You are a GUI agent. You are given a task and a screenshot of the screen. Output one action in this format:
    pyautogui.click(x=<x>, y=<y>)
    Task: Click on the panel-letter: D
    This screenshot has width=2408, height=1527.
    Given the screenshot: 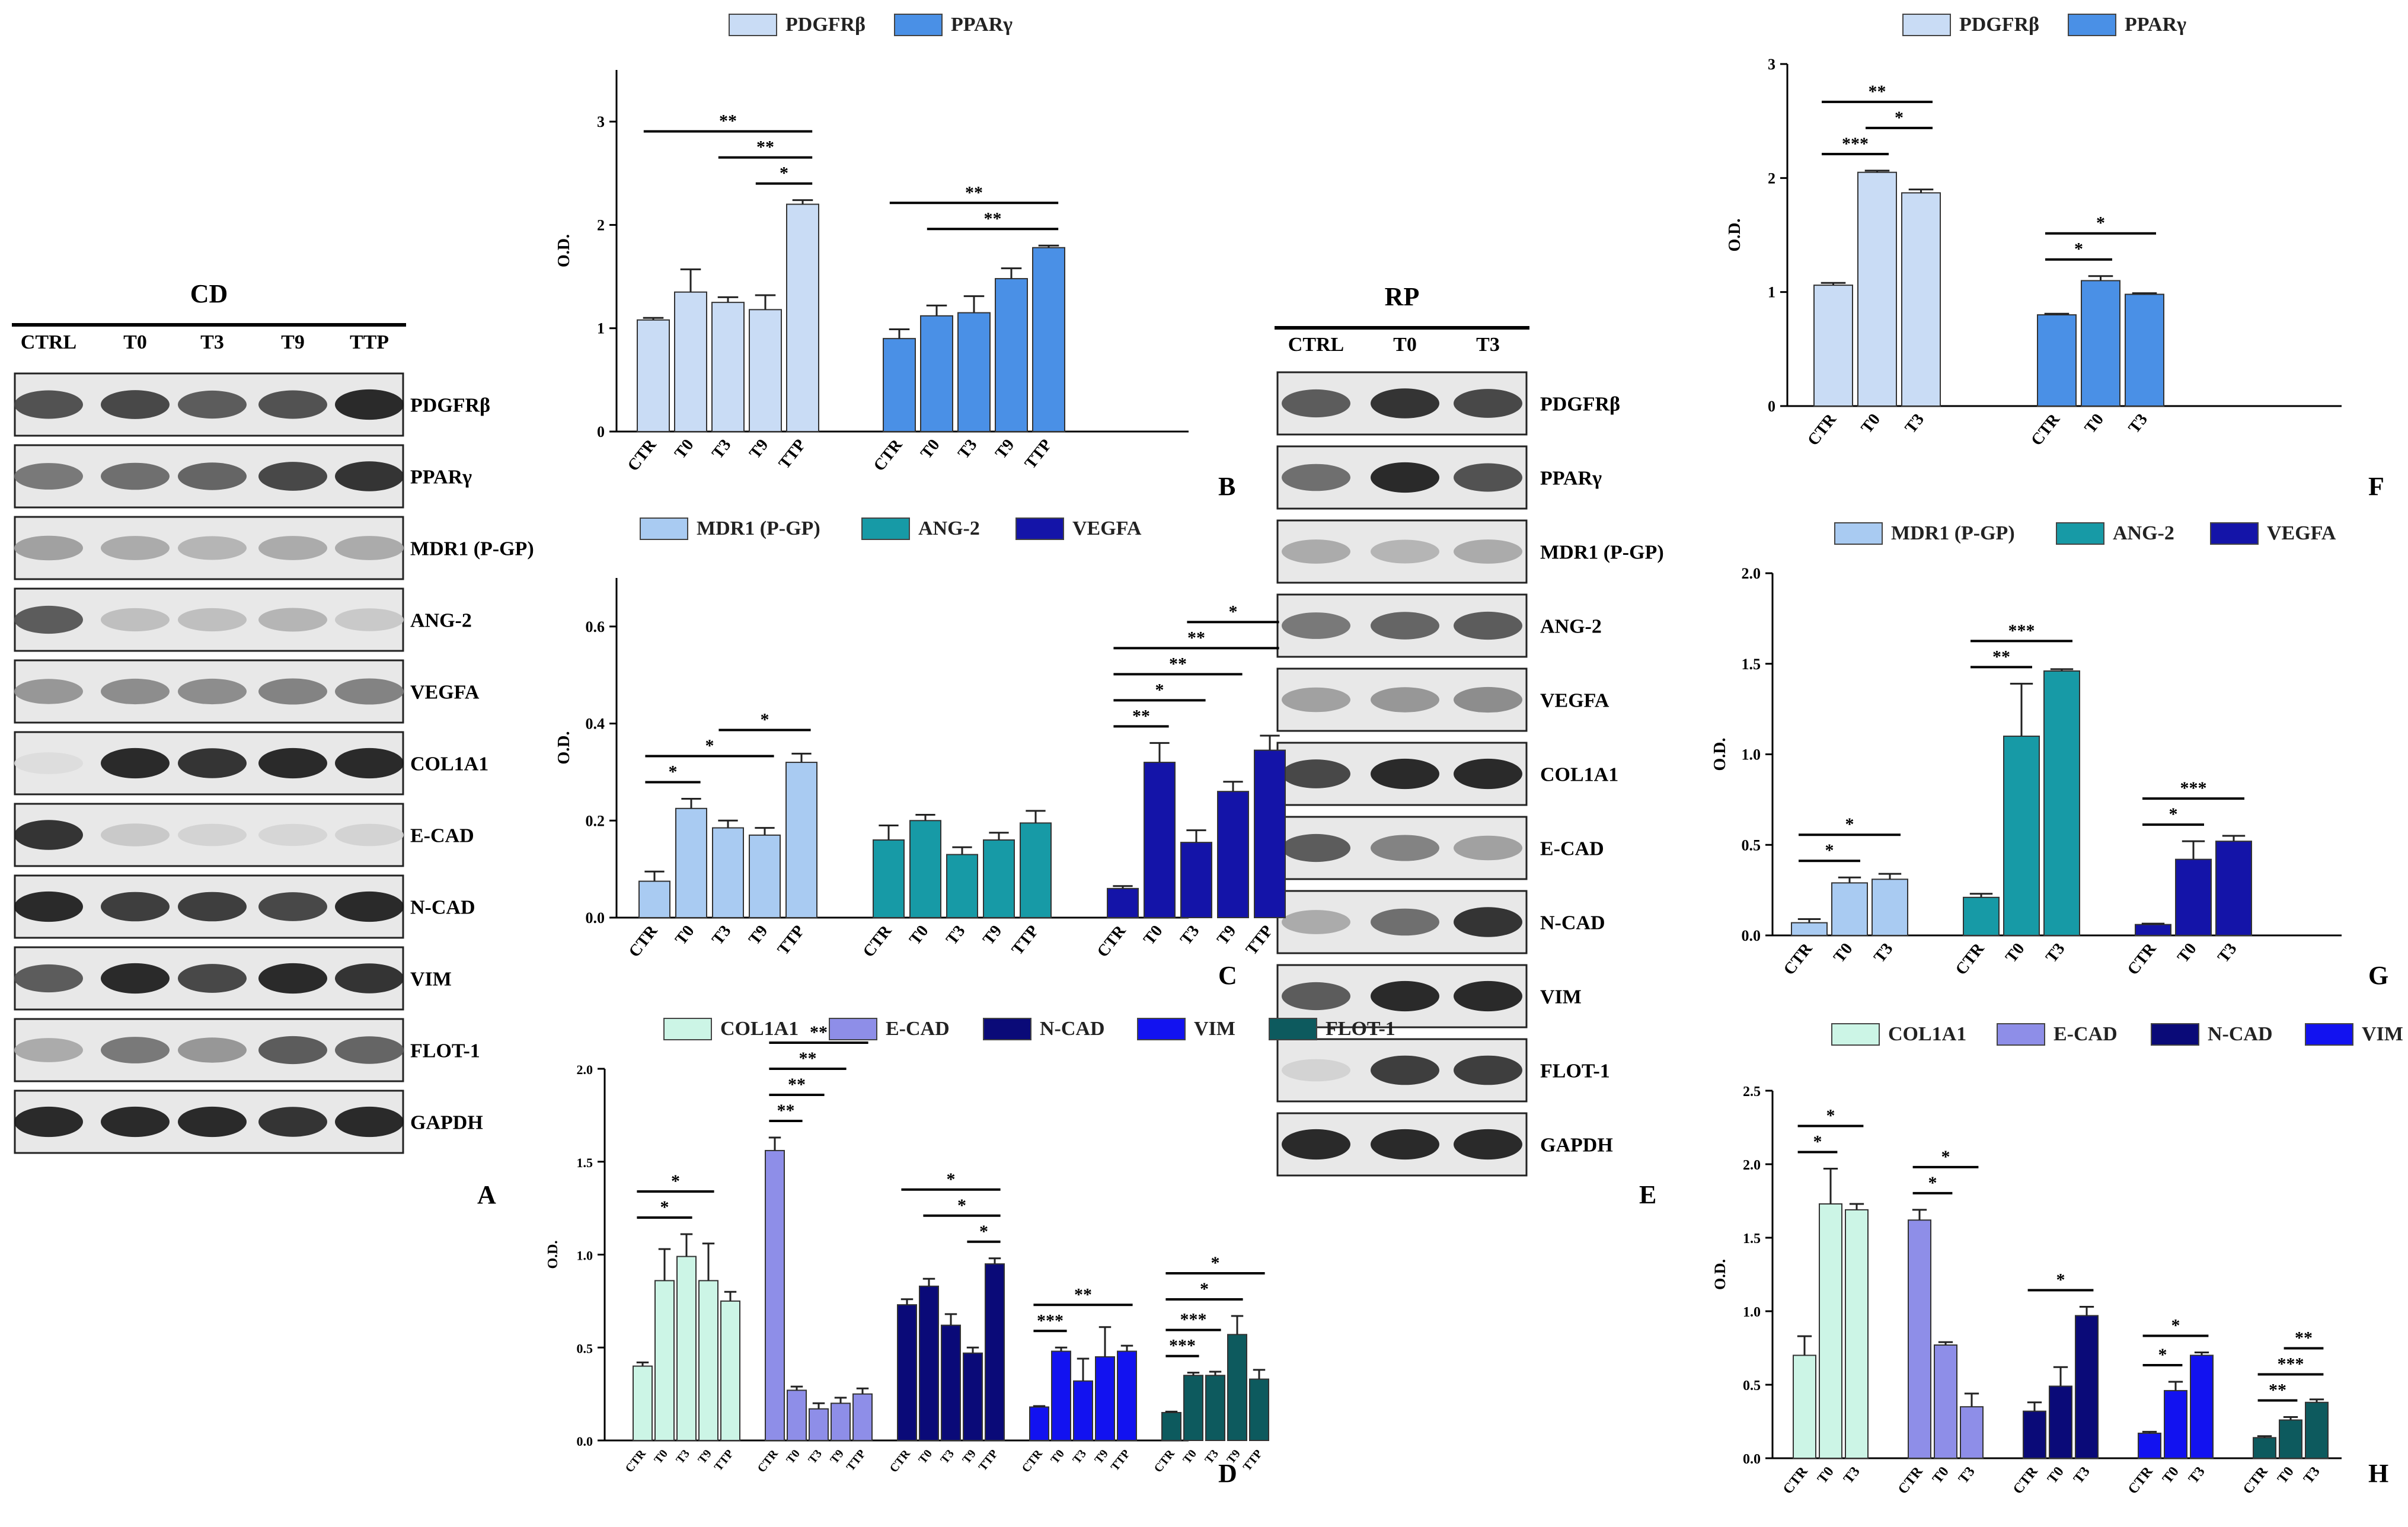 What is the action you would take?
    pyautogui.click(x=1227, y=1473)
    